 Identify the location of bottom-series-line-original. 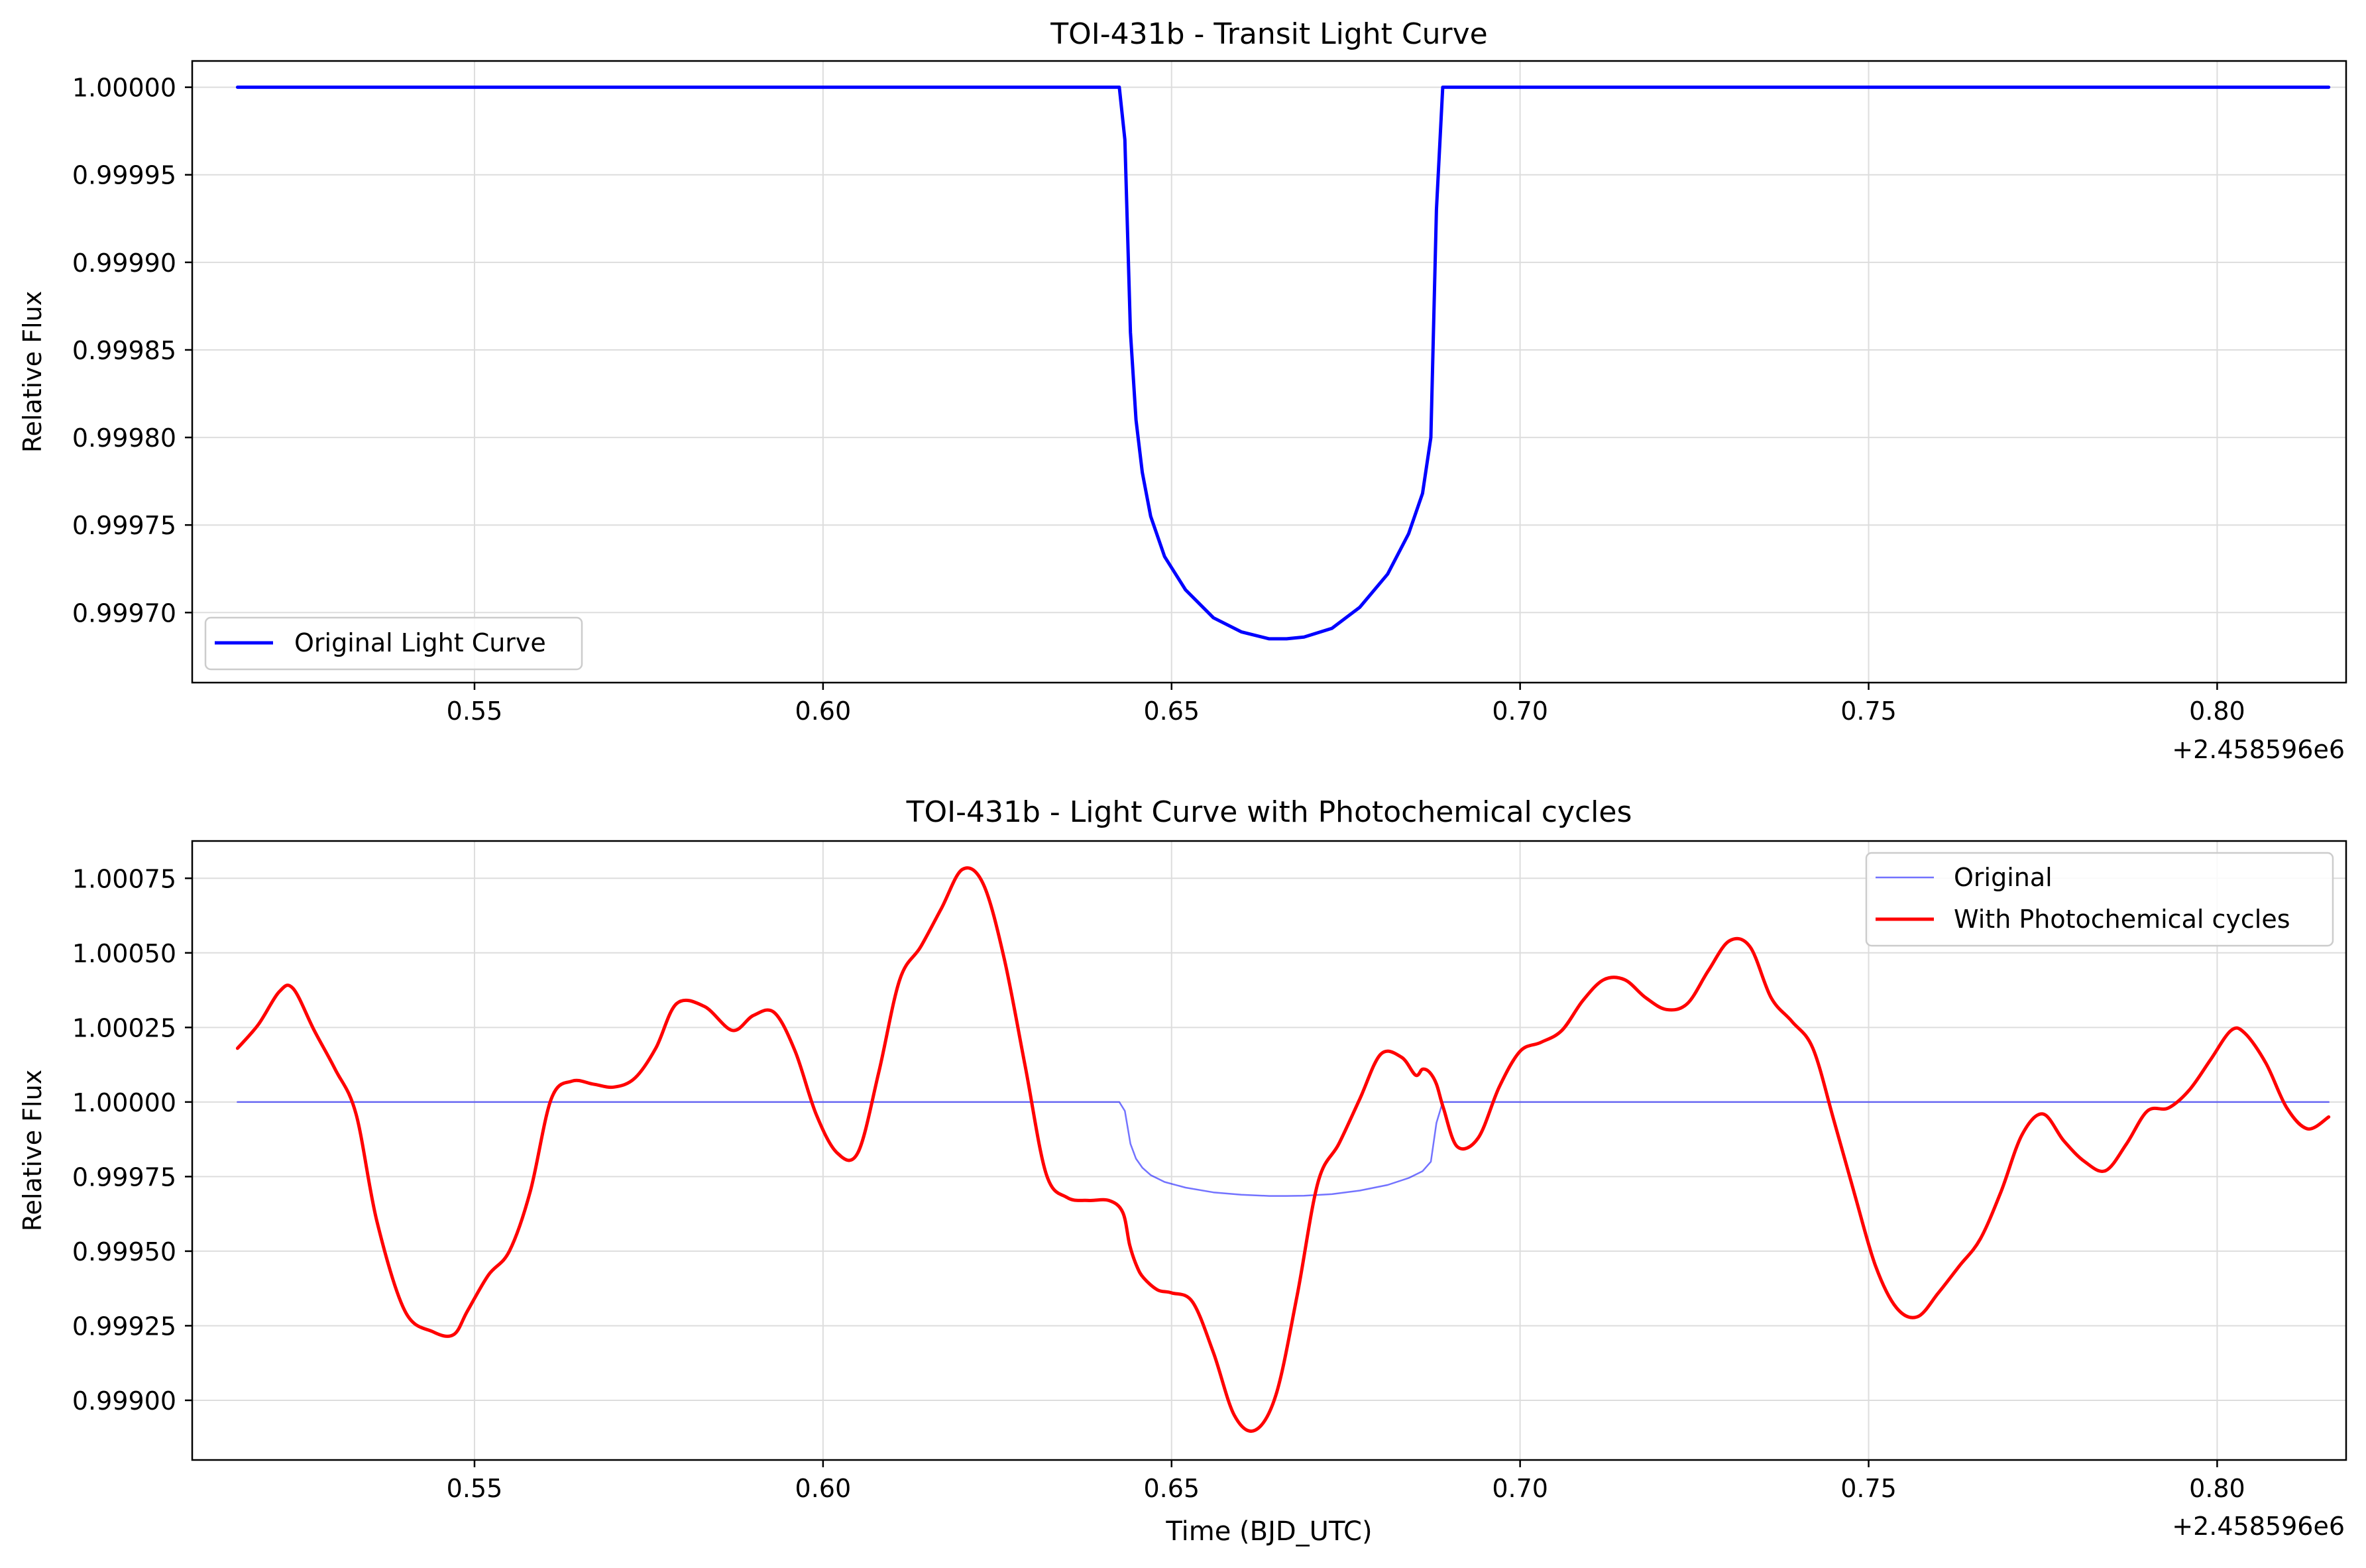
(1283, 1149).